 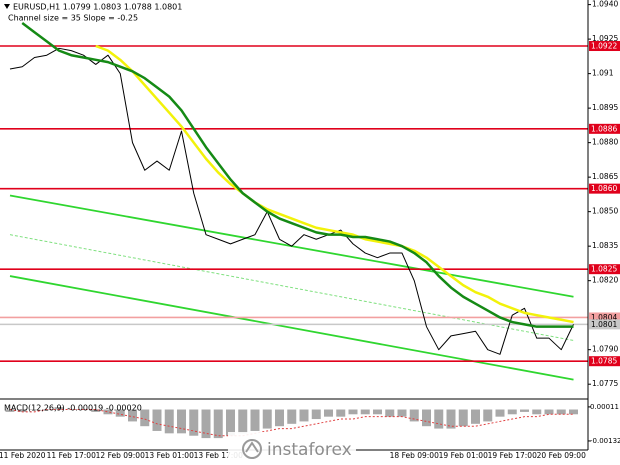 What do you see at coordinates (414, 455) in the screenshot?
I see `x-tick-label: 18 Feb 09:00` at bounding box center [414, 455].